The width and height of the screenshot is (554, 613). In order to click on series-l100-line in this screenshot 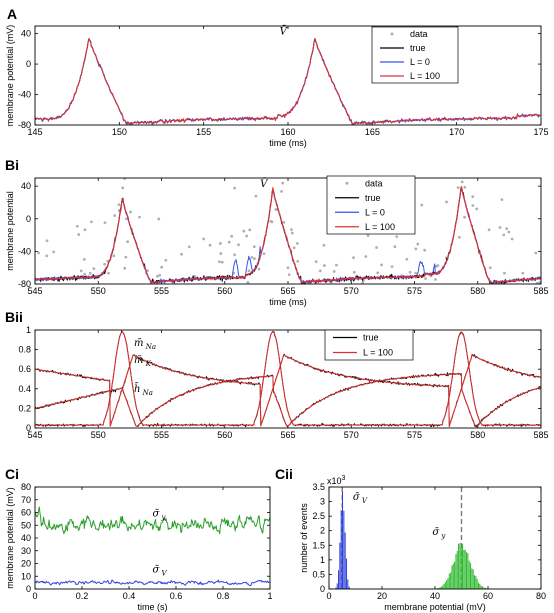, I will do `click(288, 390)`.